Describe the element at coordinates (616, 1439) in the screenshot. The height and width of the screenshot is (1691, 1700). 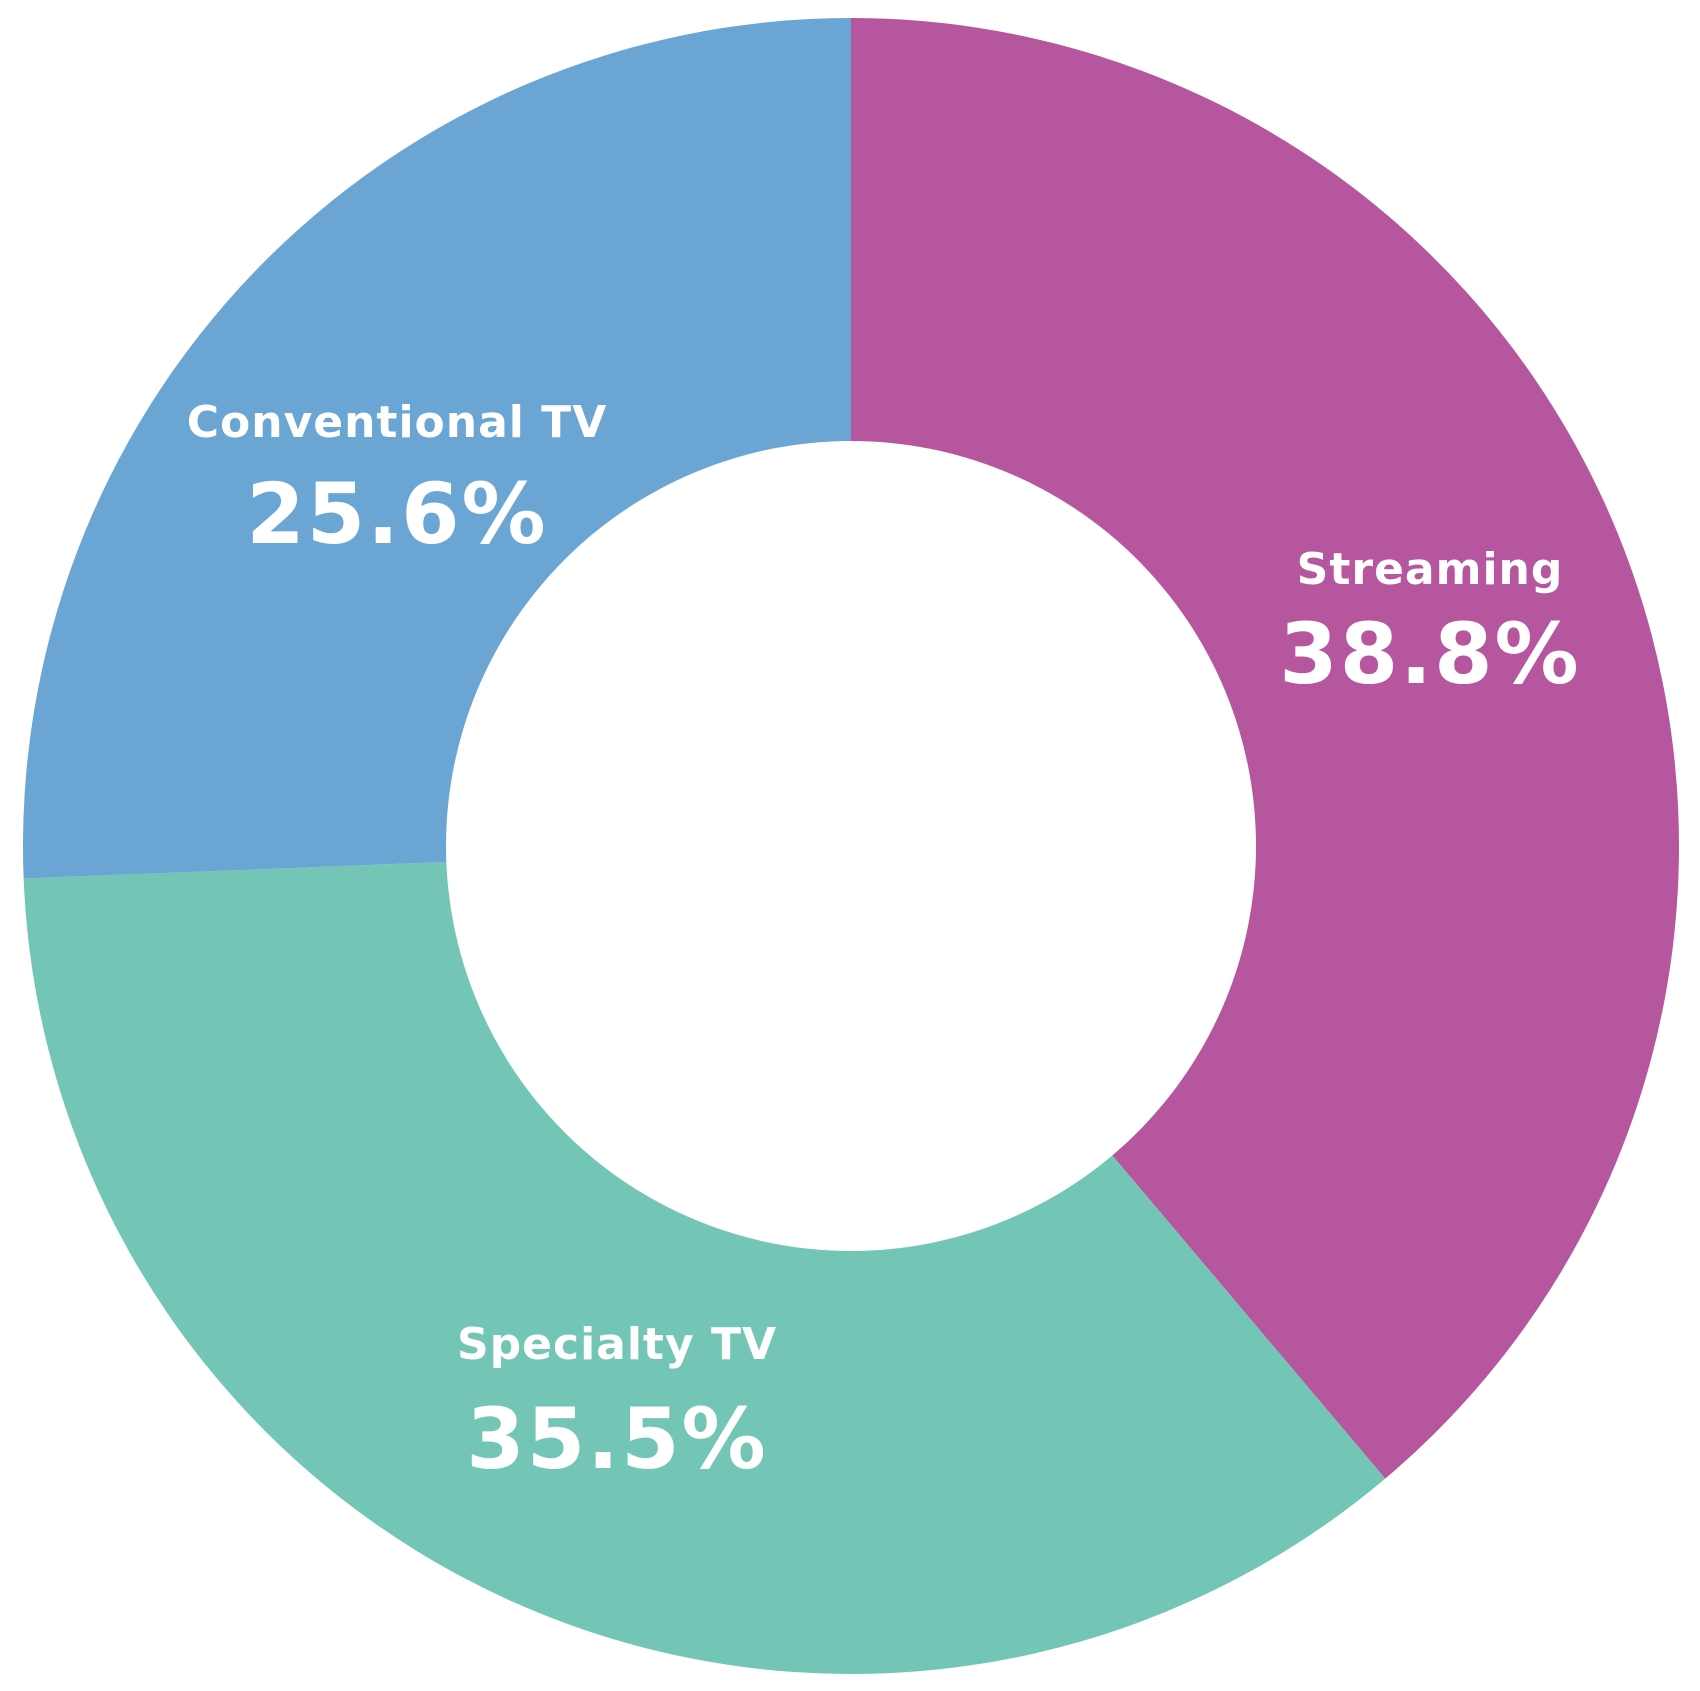
I see `slice-value-specialty-tv: 35.5%` at that location.